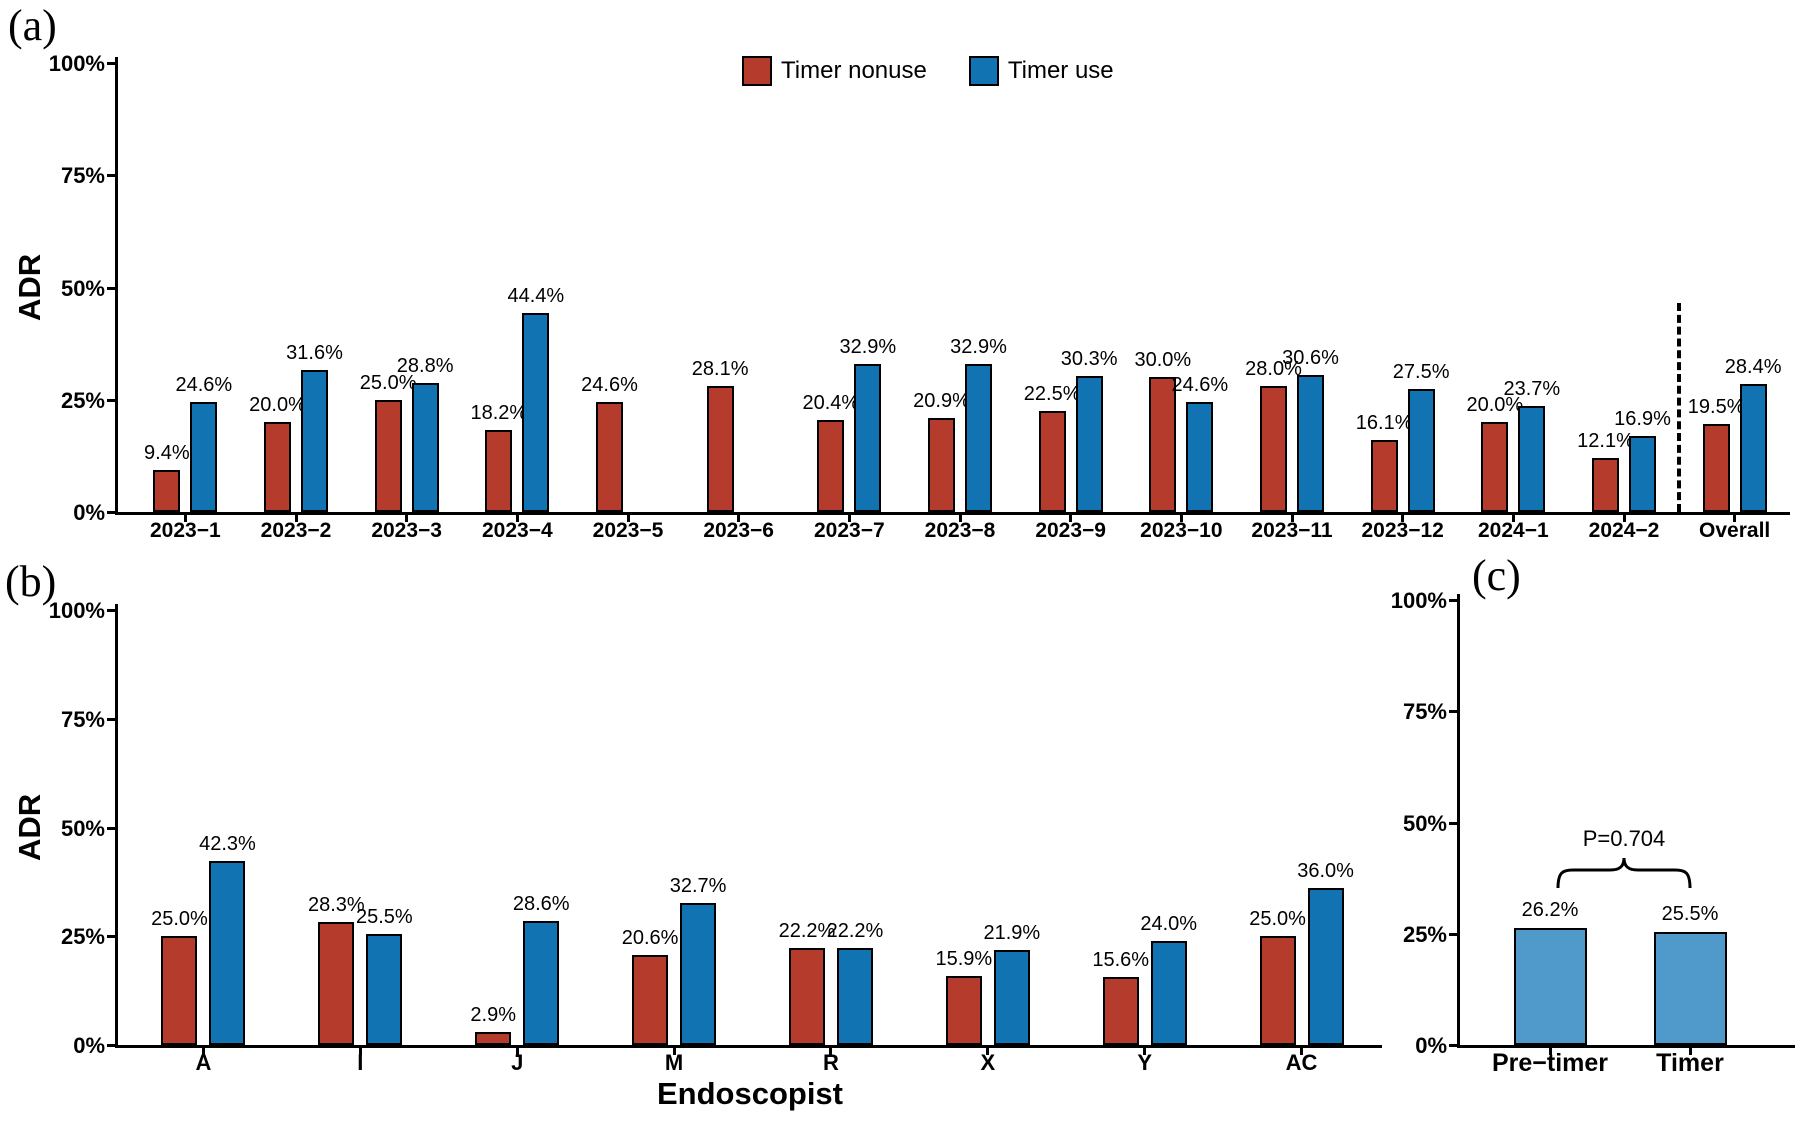 The image size is (1801, 1125). What do you see at coordinates (1690, 1063) in the screenshot?
I see `pre_post-x-tick-label: Timer` at bounding box center [1690, 1063].